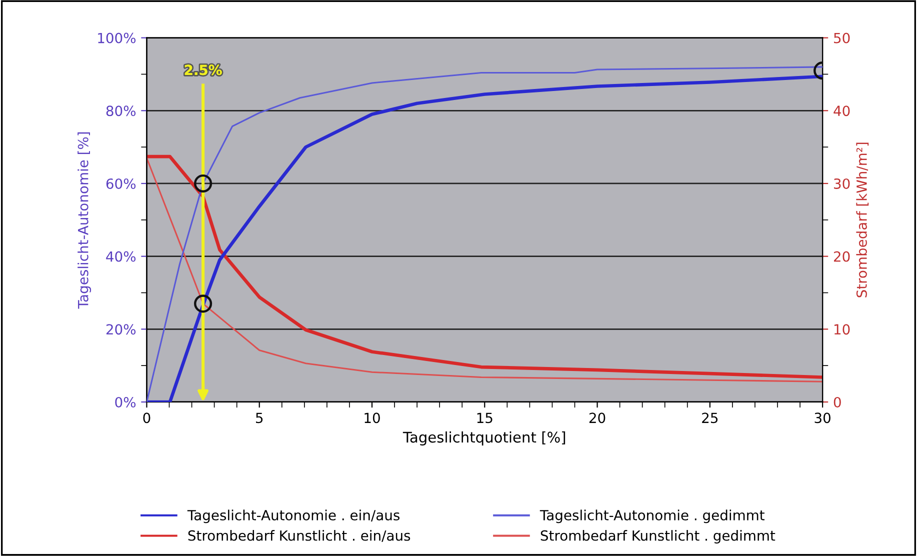 The height and width of the screenshot is (556, 917). What do you see at coordinates (85, 220) in the screenshot?
I see `y-axis-title: Tageslicht-Autonomie [%]` at bounding box center [85, 220].